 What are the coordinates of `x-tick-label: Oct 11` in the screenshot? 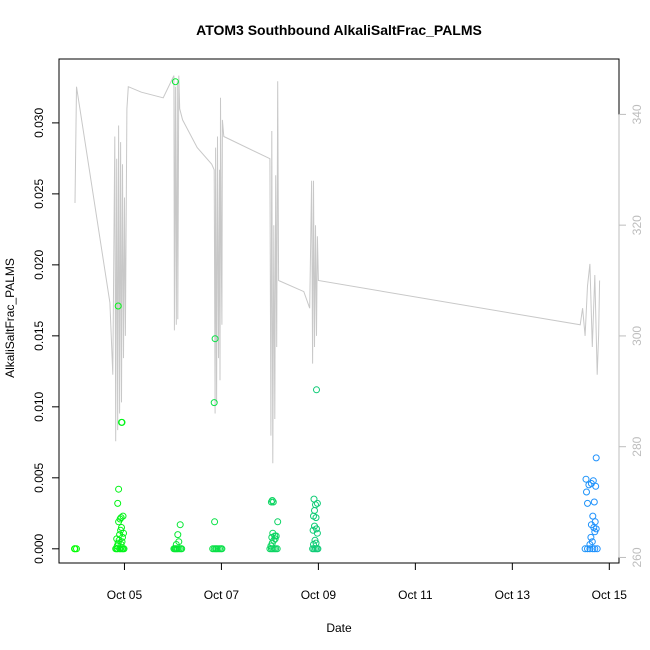 It's located at (415, 595).